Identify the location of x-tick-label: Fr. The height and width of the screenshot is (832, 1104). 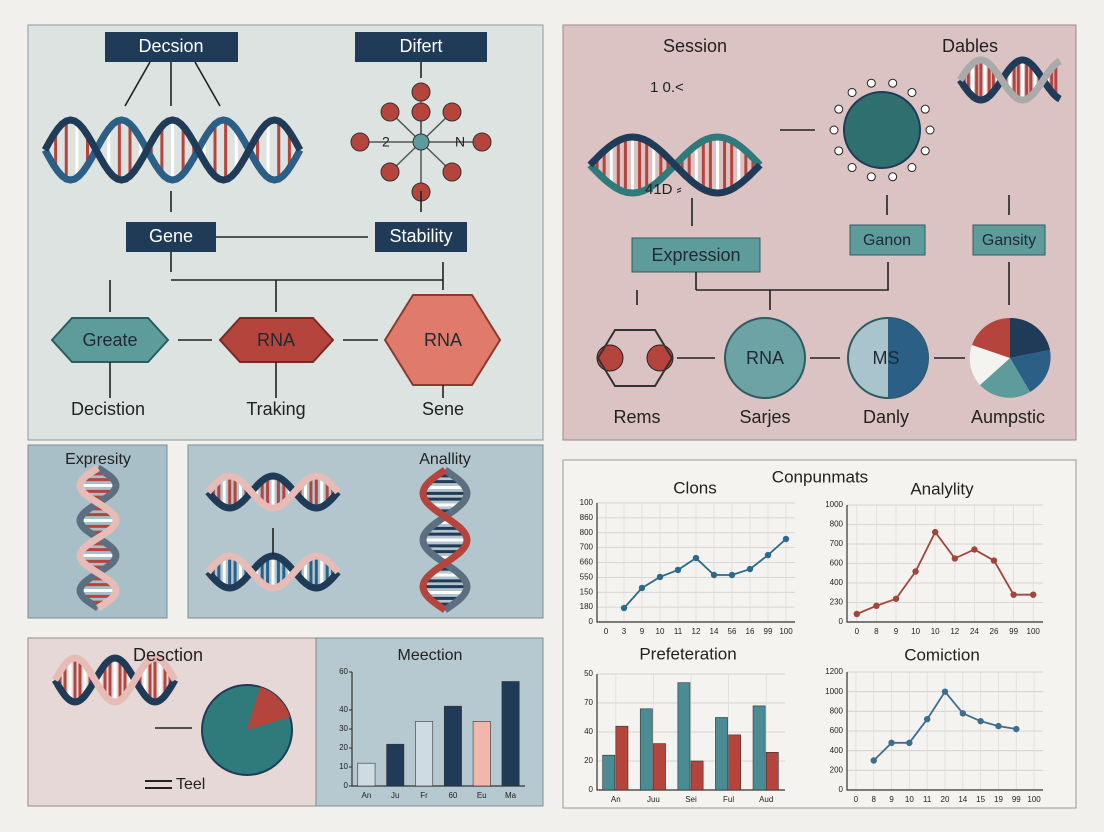
(424, 795).